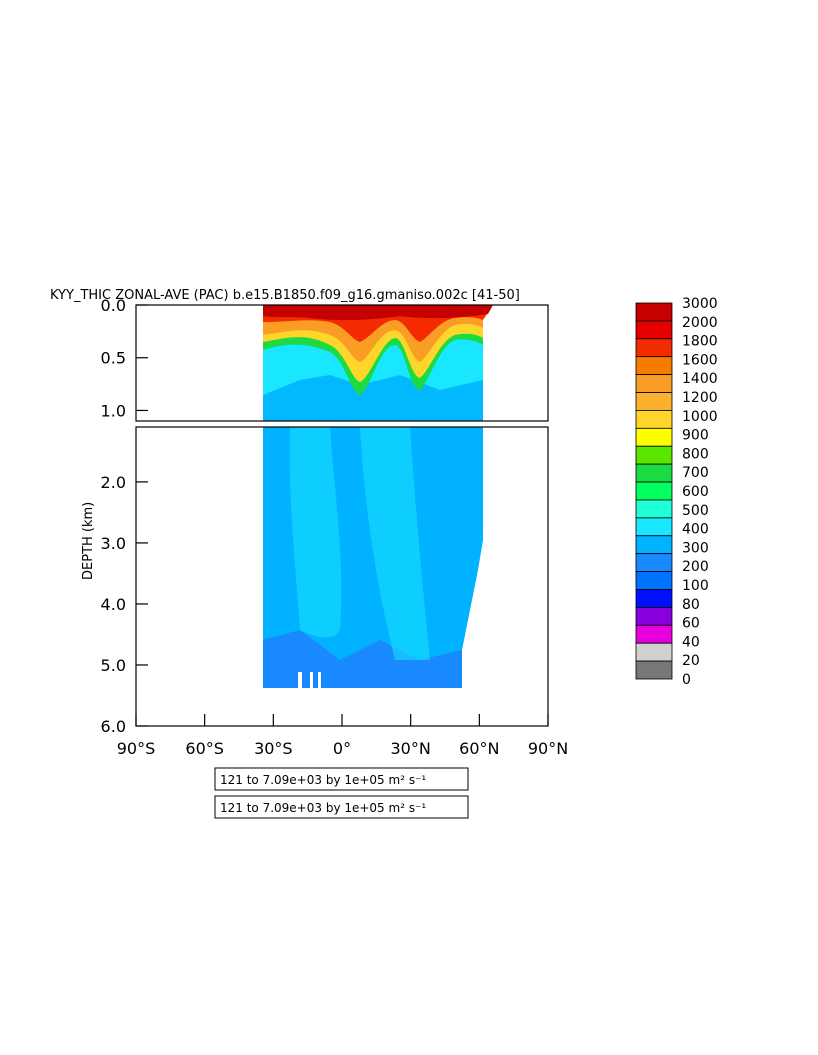 The image size is (818, 1055). I want to click on colorbar-label: 1000, so click(700, 417).